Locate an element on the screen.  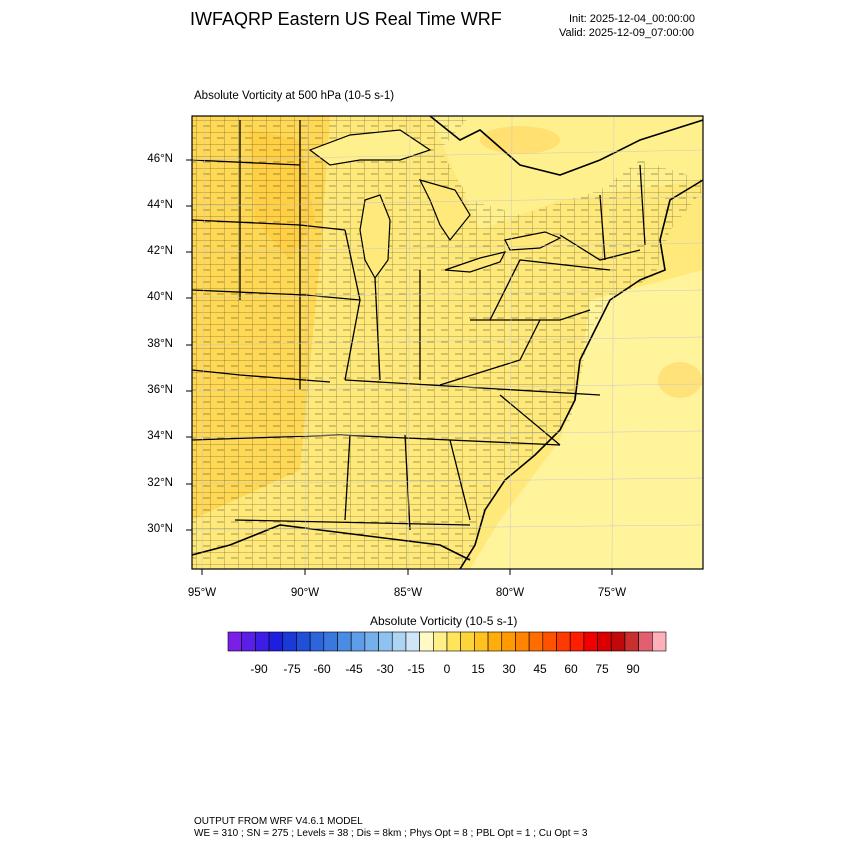
lon-label-90w: 90°W is located at coordinates (305, 593).